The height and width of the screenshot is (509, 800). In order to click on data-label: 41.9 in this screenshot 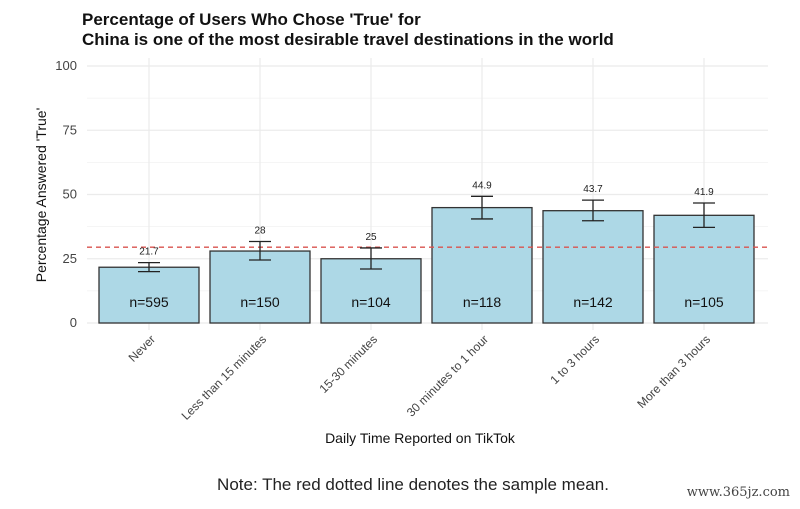, I will do `click(704, 192)`.